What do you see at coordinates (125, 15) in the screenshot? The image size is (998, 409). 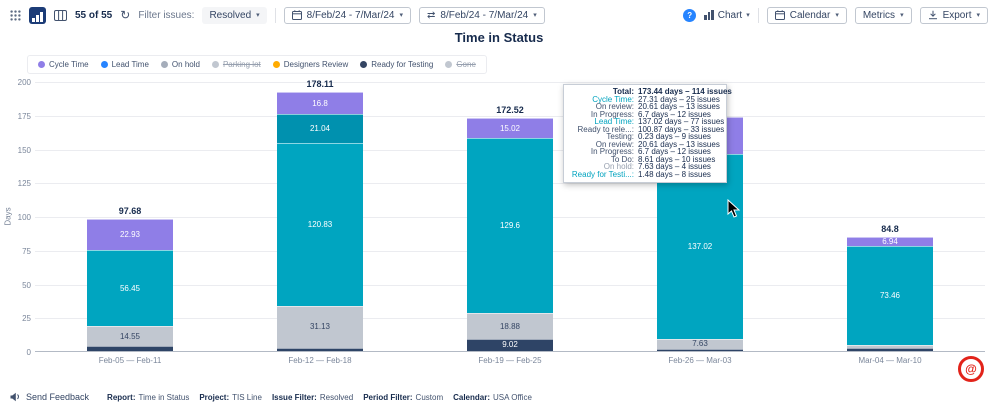 I see `refresh-icon: ↻` at bounding box center [125, 15].